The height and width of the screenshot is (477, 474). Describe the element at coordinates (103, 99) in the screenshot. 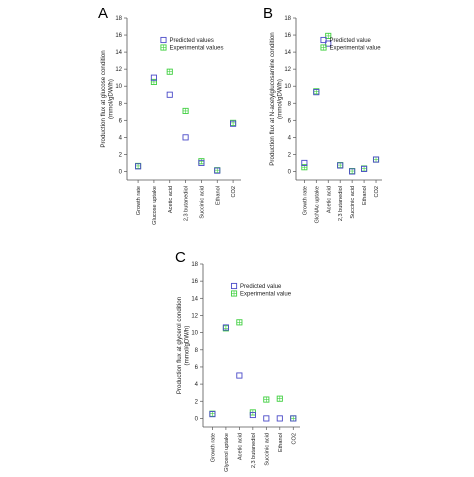

I see `y-axis-label: Production flux at glucose condition` at that location.